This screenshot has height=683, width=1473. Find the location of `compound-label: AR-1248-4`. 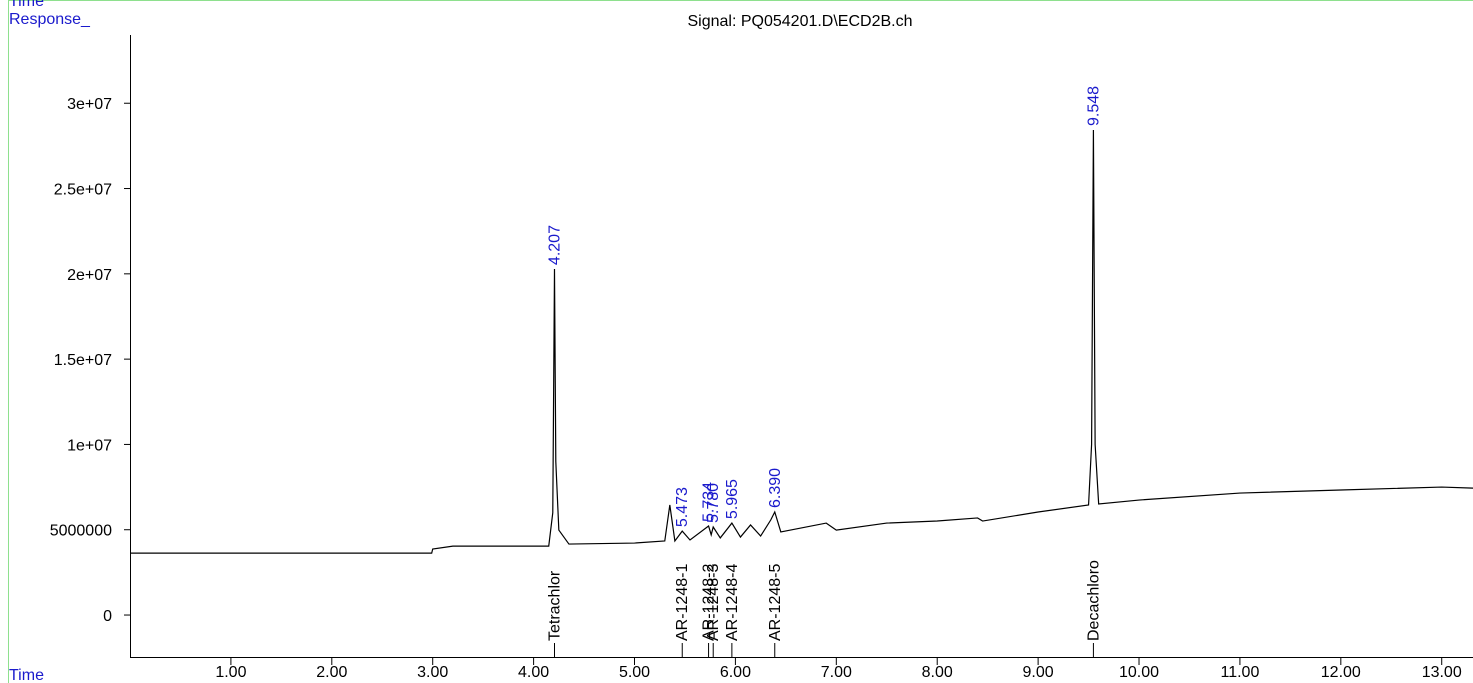

compound-label: AR-1248-4 is located at coordinates (732, 602).